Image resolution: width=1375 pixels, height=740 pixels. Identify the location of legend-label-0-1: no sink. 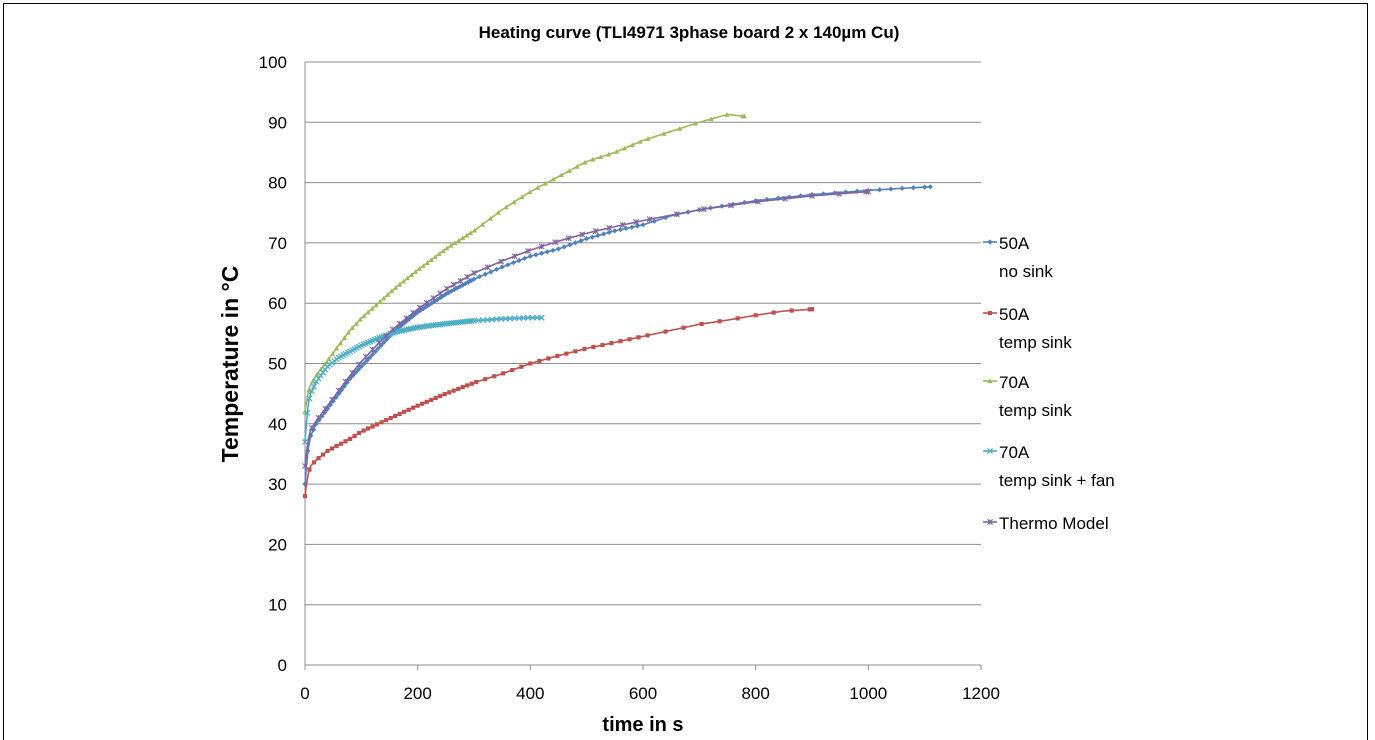
(1026, 271).